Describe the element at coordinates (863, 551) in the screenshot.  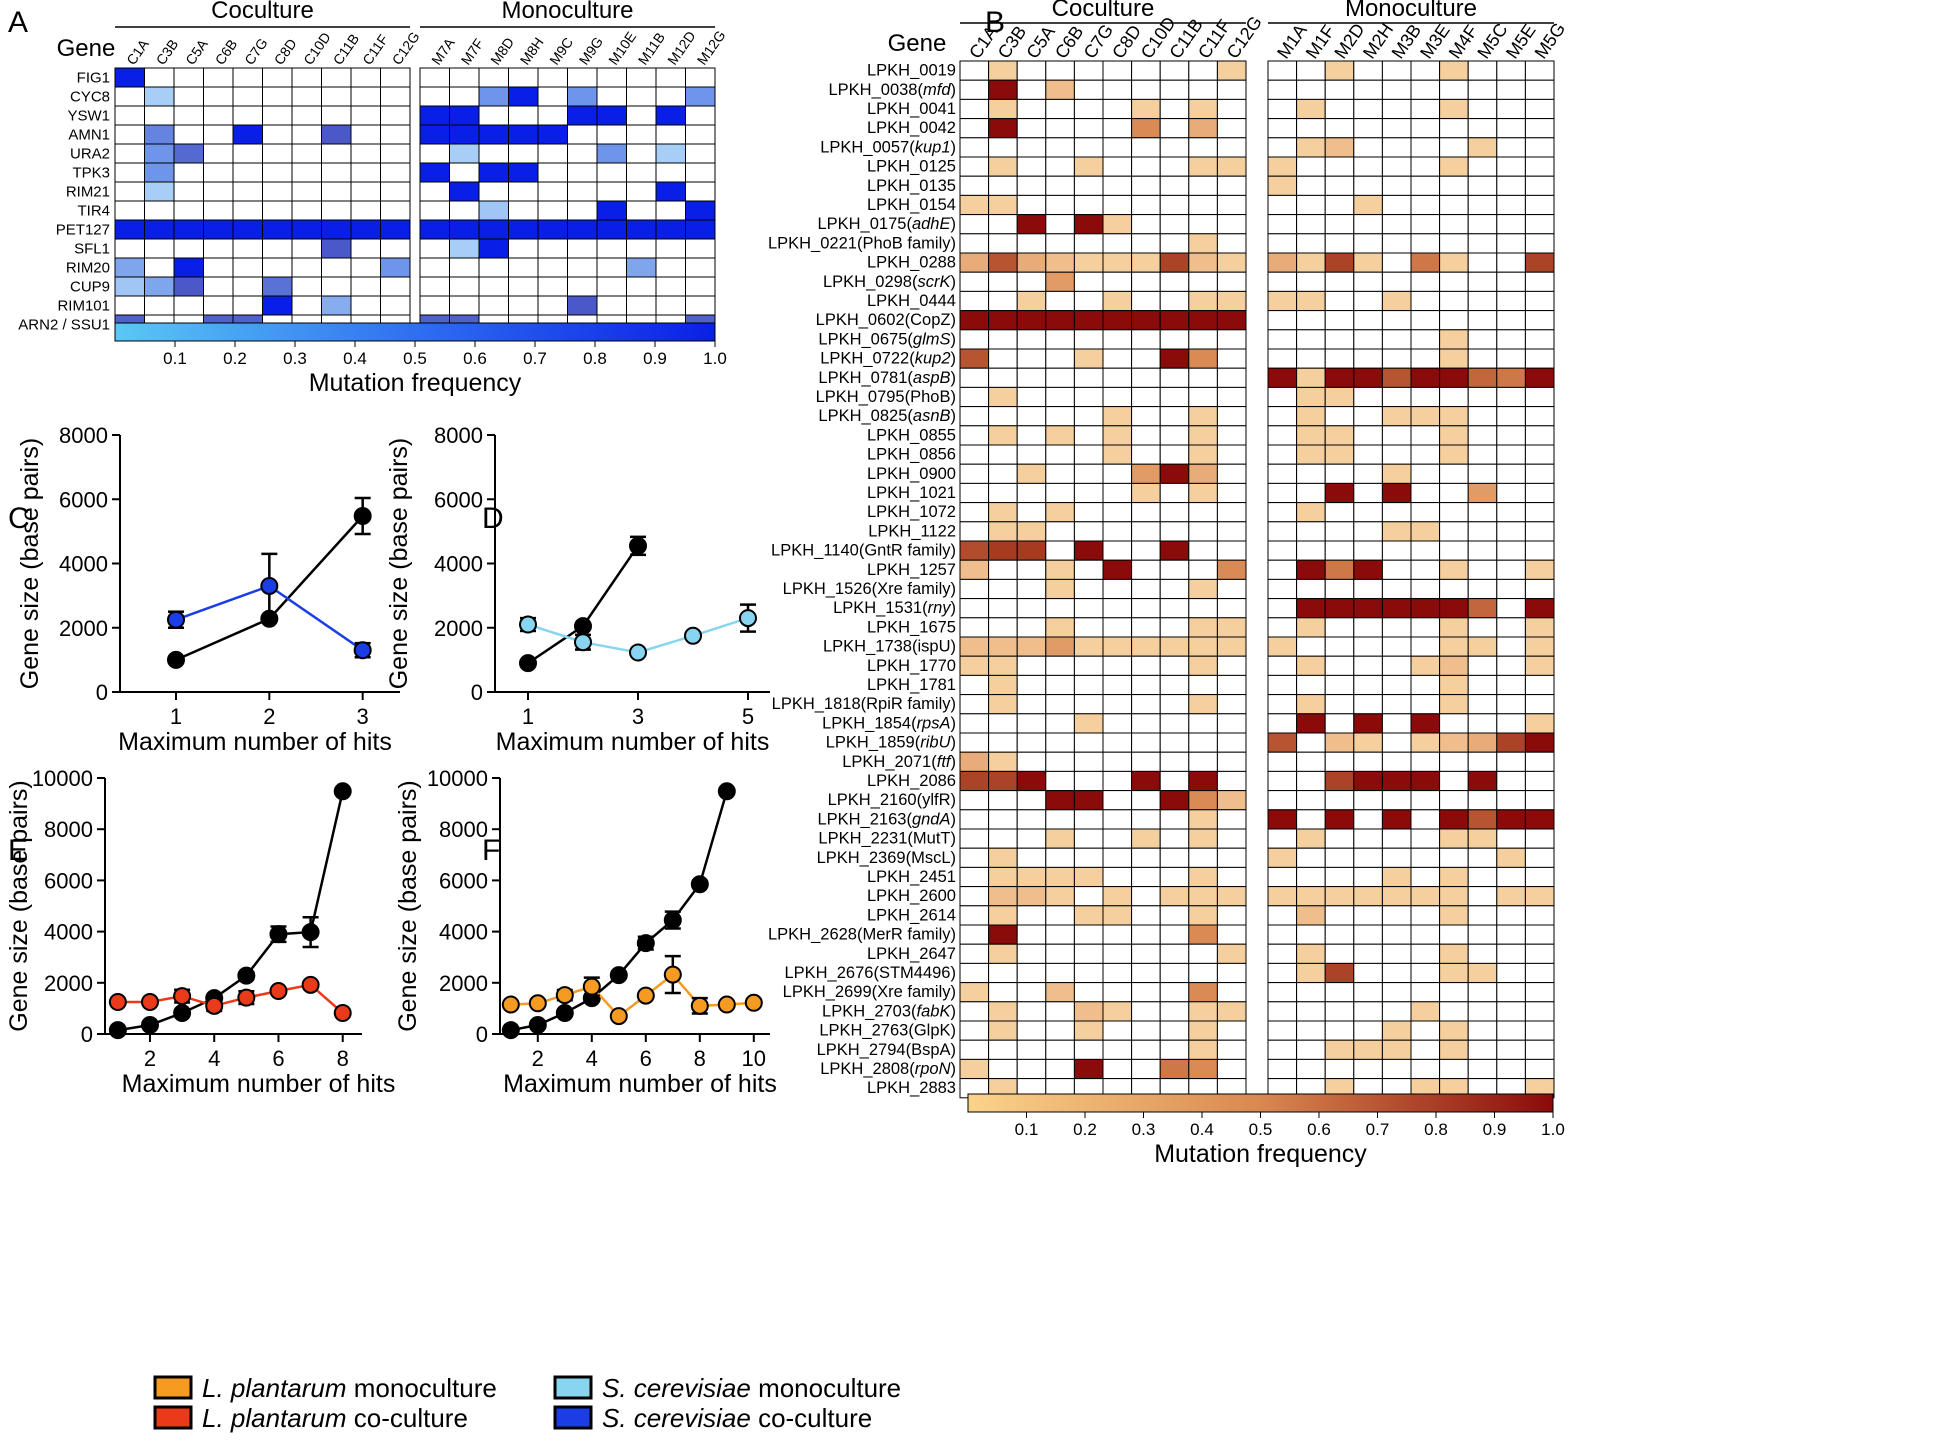
I see `row-label: LPKH_1140(GntR family)` at that location.